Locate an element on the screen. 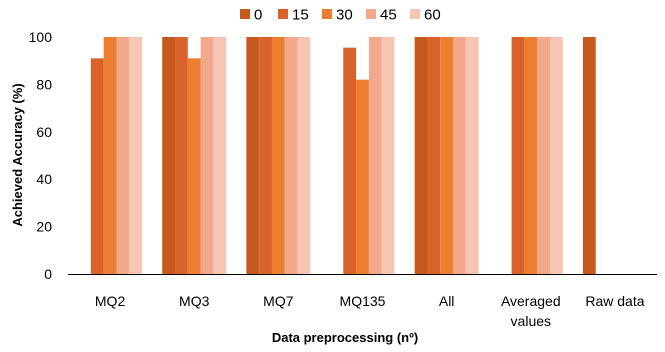  legend: 0 15 30 45 60 is located at coordinates (340, 15).